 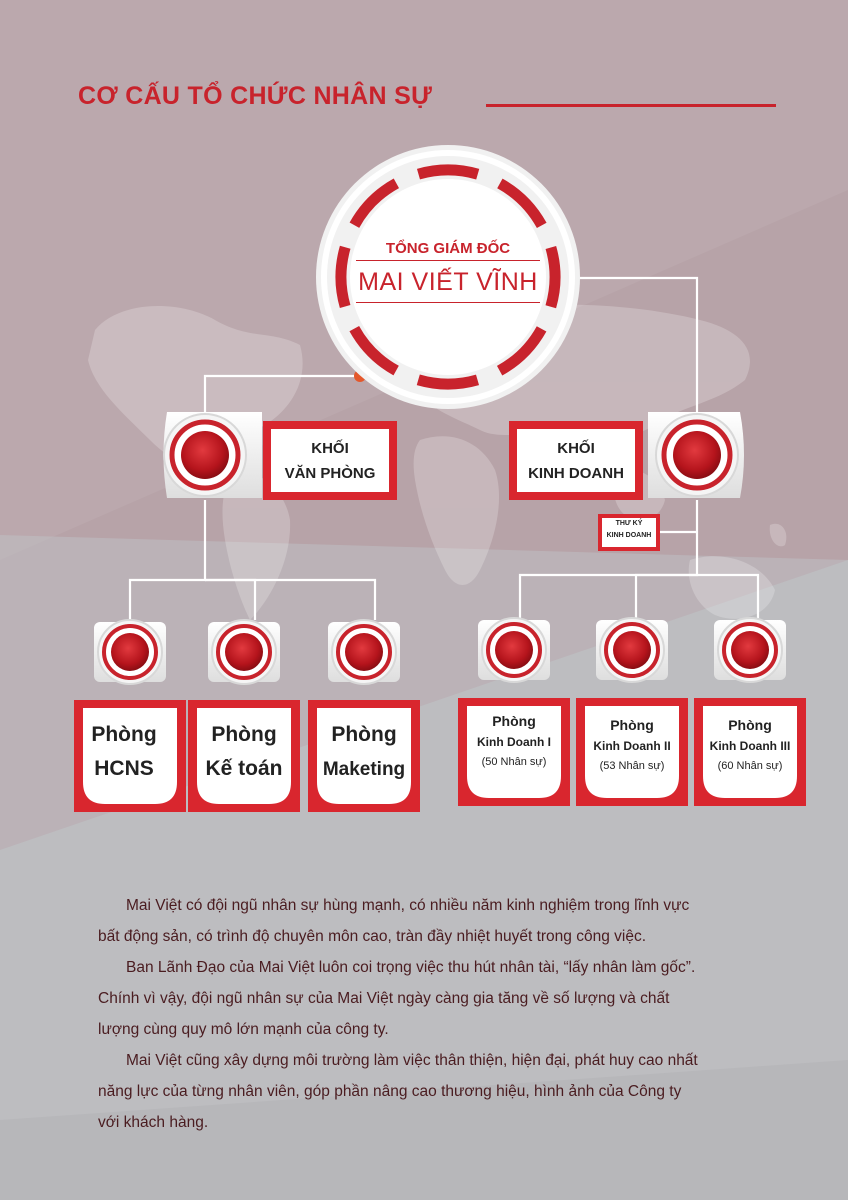 What do you see at coordinates (364, 734) in the screenshot?
I see `dept-marketing-line1: Phòng` at bounding box center [364, 734].